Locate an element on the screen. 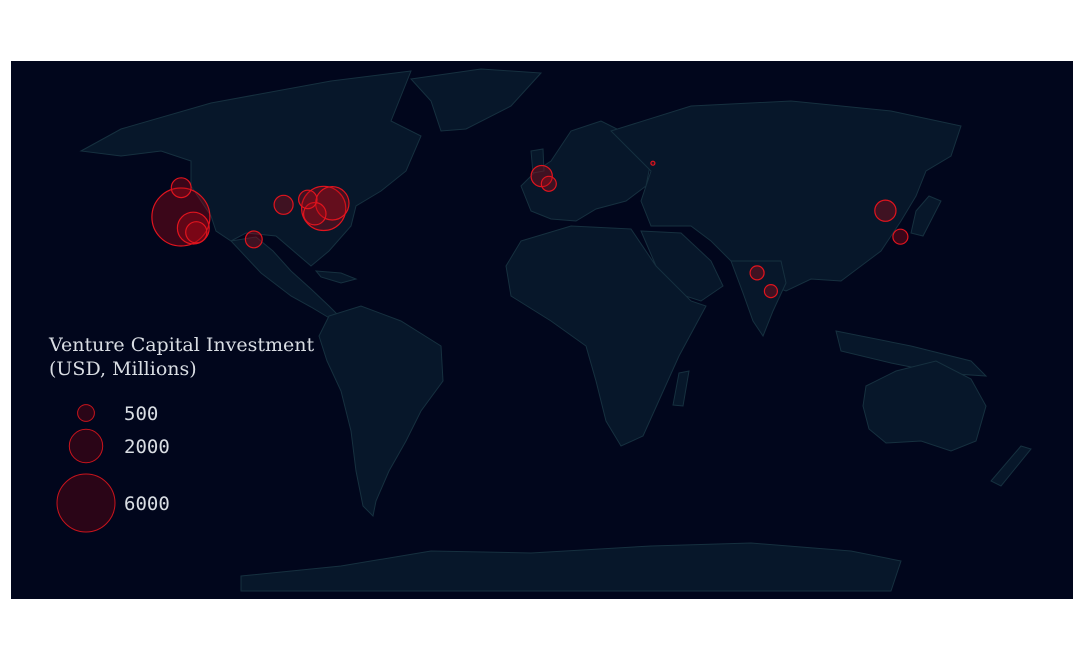 The image size is (1080, 664). bubble-layer is located at coordinates (530, 229).